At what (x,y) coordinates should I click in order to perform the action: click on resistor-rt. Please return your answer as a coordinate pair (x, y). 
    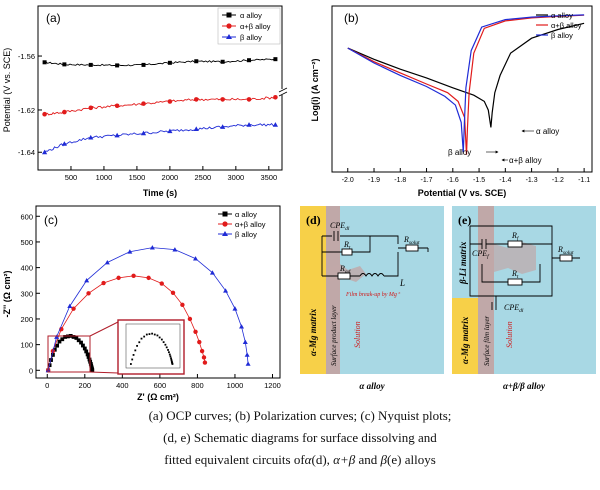
    Looking at the image, I should click on (515, 282).